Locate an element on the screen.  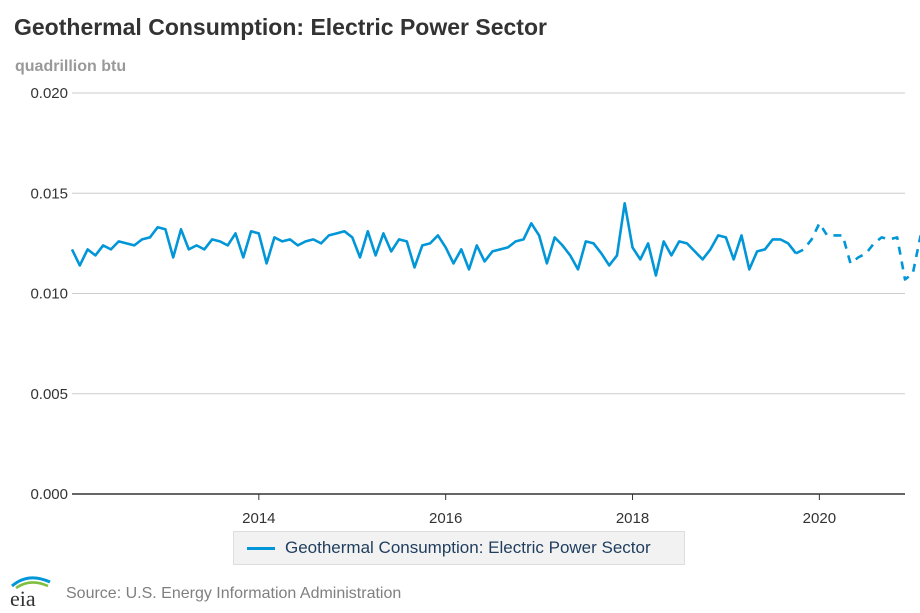
series-line-actual is located at coordinates (434, 239).